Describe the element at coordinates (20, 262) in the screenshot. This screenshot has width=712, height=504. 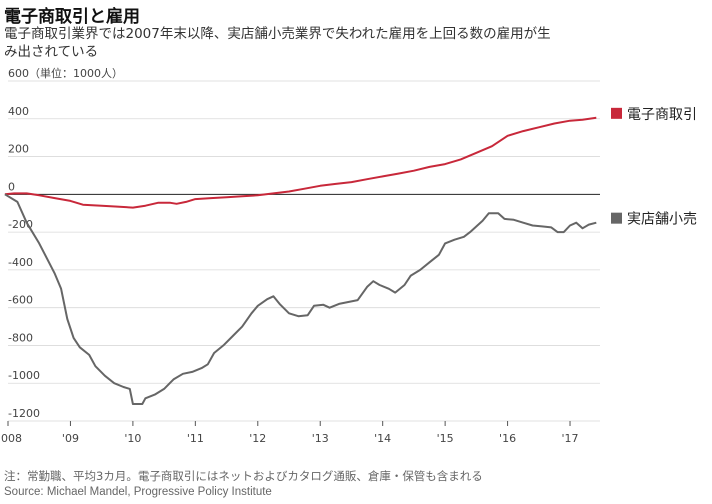
I see `y-tick-label: -400` at that location.